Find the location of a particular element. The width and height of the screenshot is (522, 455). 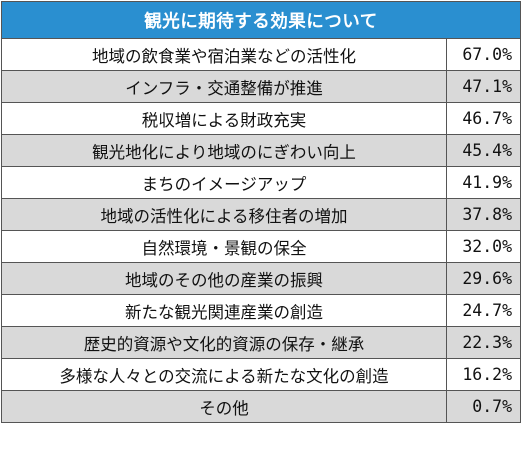

row-value: 37.8% is located at coordinates (483, 214).